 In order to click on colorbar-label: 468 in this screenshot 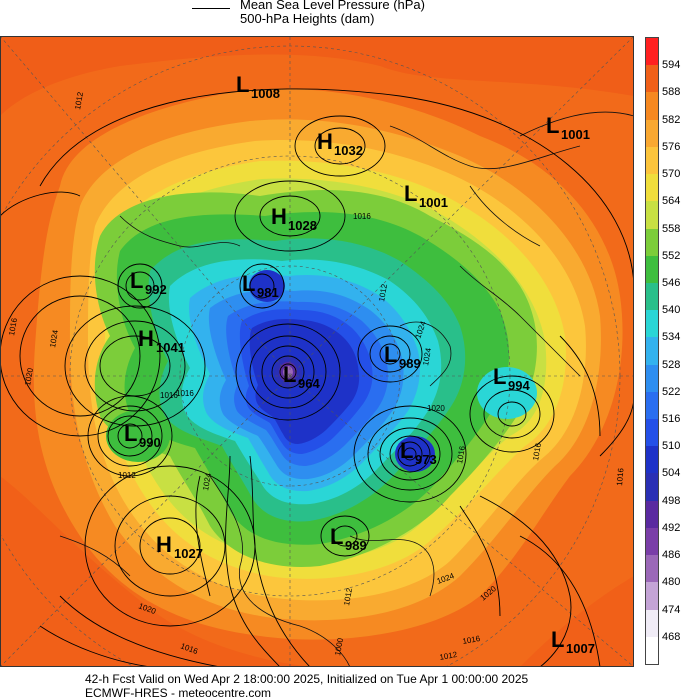, I will do `click(671, 636)`.